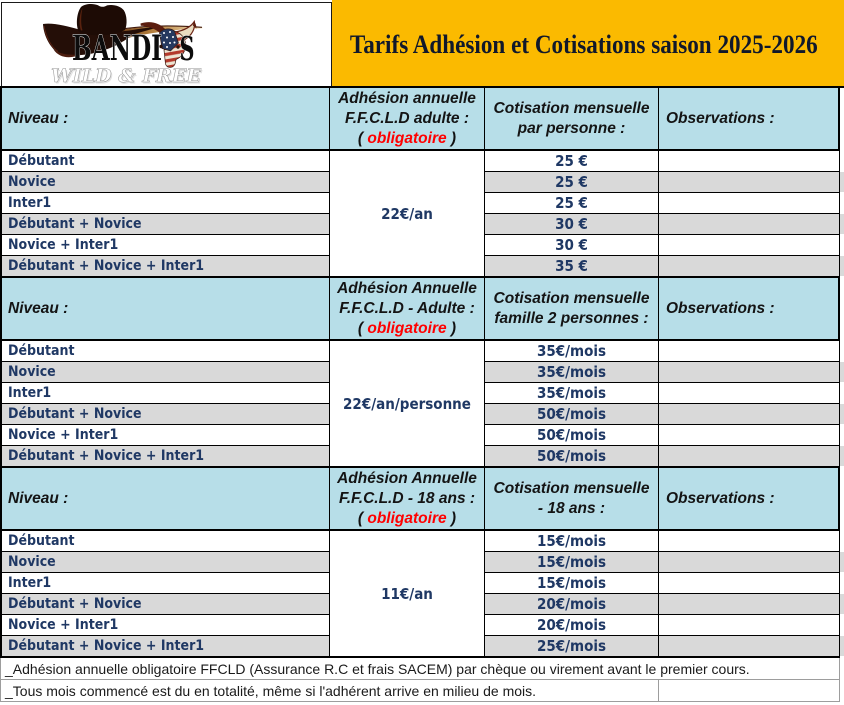  What do you see at coordinates (407, 98) in the screenshot?
I see `header-adhesion-line1: Adhésion annuelle` at bounding box center [407, 98].